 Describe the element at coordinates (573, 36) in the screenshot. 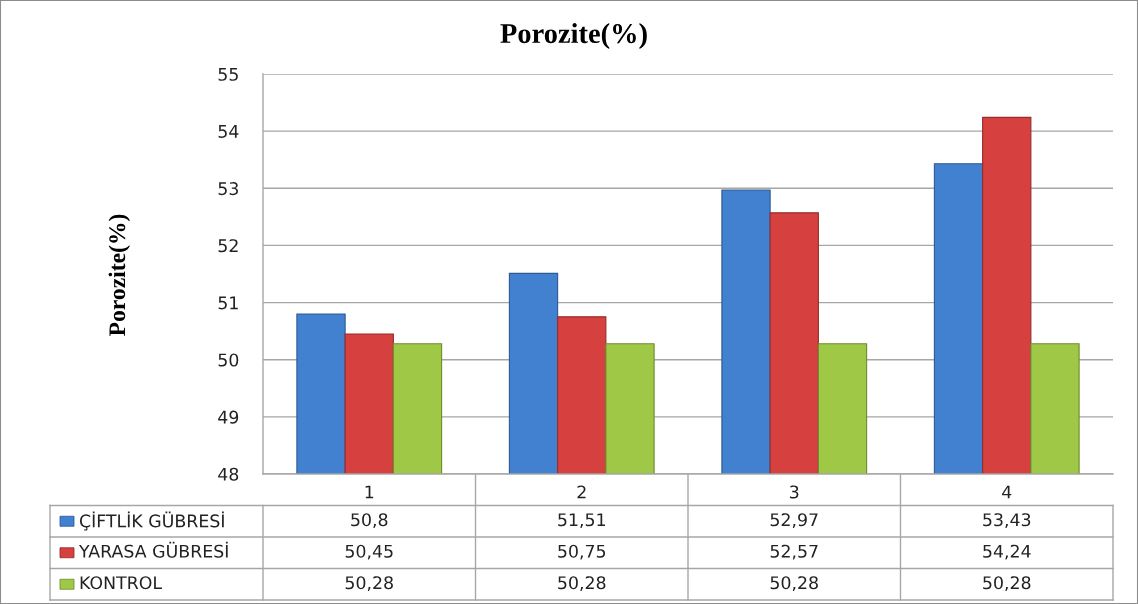

I see `chart-title: Porozite(%)` at that location.